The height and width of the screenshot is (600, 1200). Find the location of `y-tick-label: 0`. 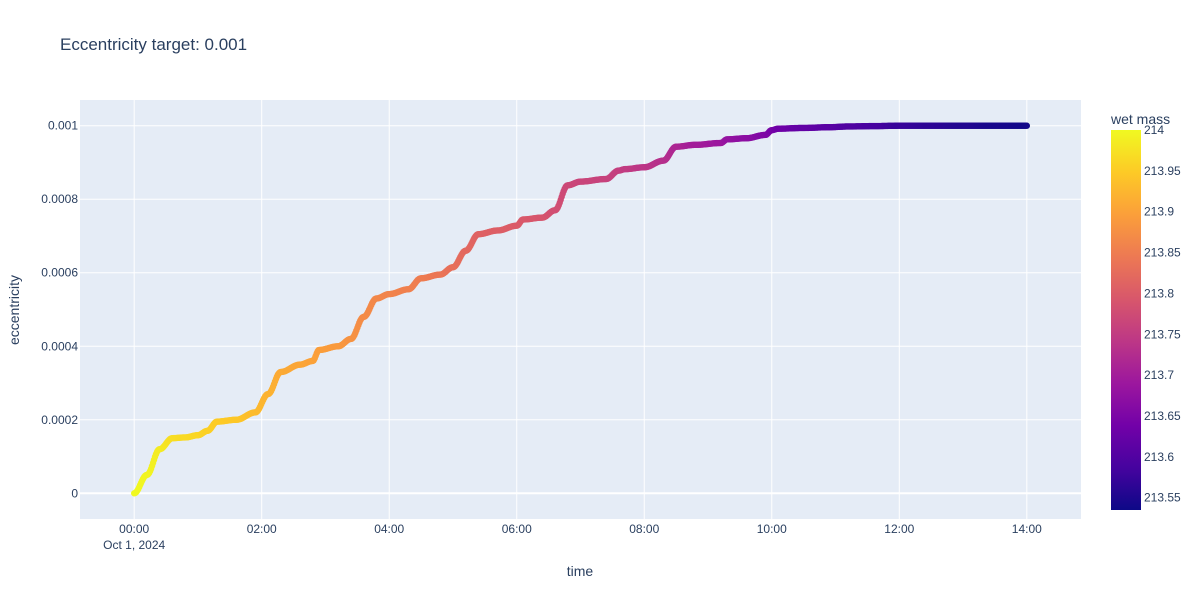

y-tick-label: 0 is located at coordinates (74, 493).